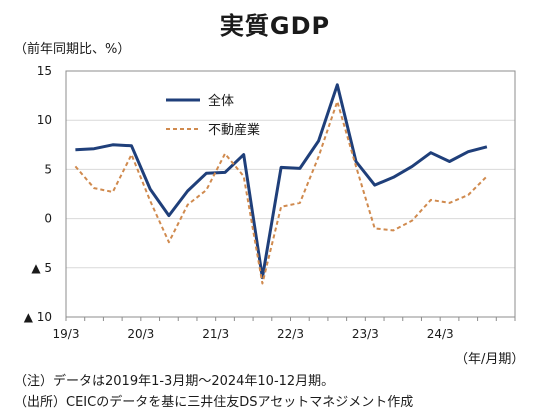 The width and height of the screenshot is (550, 420). What do you see at coordinates (234, 130) in the screenshot?
I see `legend-label: 不動産業` at bounding box center [234, 130].